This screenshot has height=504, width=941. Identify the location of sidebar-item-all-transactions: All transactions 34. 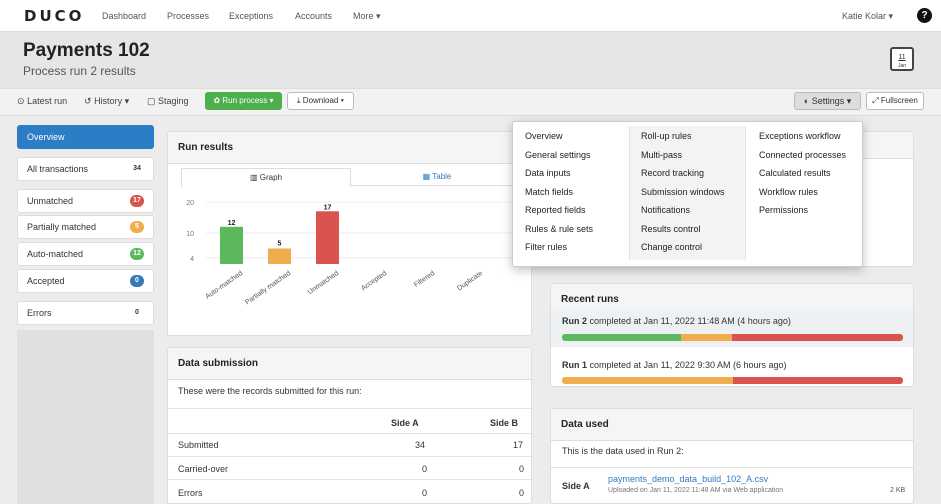
(85, 169).